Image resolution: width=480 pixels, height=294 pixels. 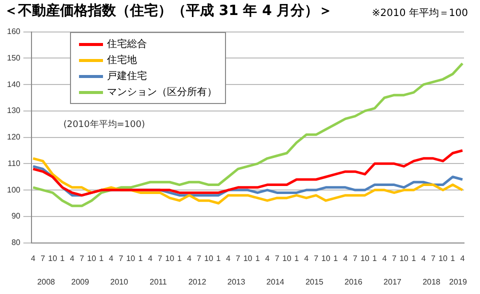 What do you see at coordinates (127, 76) in the screenshot?
I see `legend-label: 戸建住宅` at bounding box center [127, 76].